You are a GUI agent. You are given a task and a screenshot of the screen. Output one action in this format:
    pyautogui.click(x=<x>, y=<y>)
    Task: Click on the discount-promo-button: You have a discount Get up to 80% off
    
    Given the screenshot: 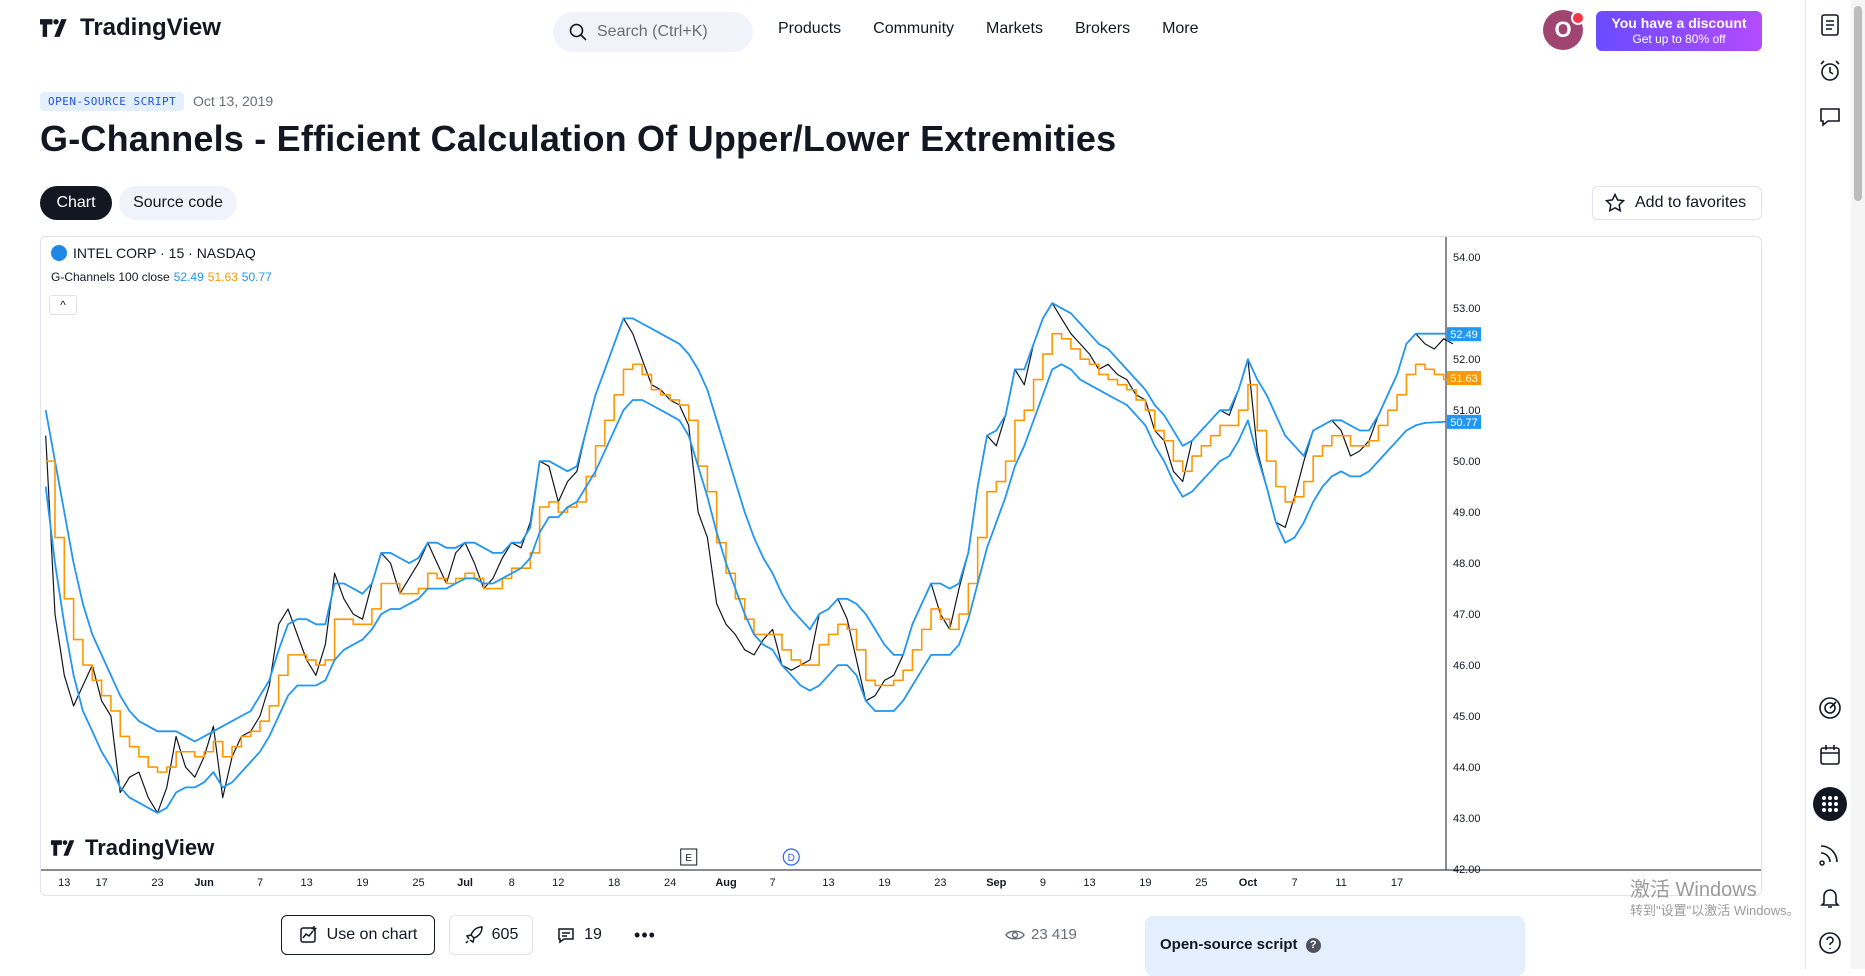 What is the action you would take?
    pyautogui.click(x=1679, y=31)
    